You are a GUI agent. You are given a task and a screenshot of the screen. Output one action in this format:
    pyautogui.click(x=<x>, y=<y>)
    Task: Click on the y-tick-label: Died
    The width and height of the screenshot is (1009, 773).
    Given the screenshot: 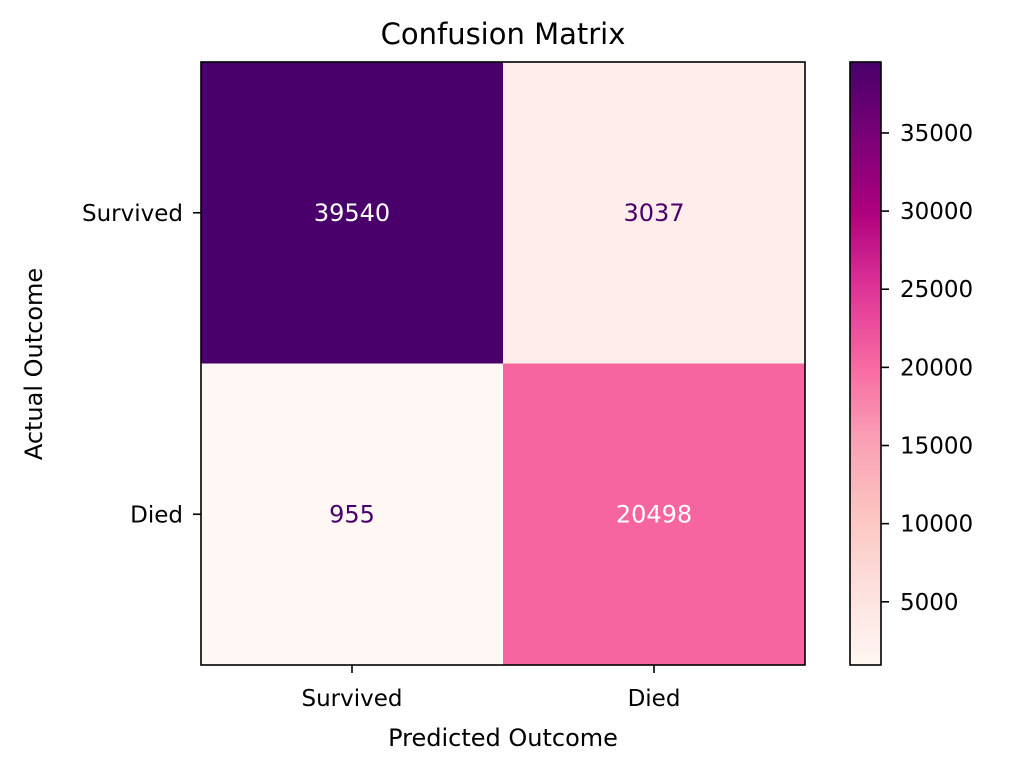 What is the action you would take?
    pyautogui.click(x=156, y=515)
    